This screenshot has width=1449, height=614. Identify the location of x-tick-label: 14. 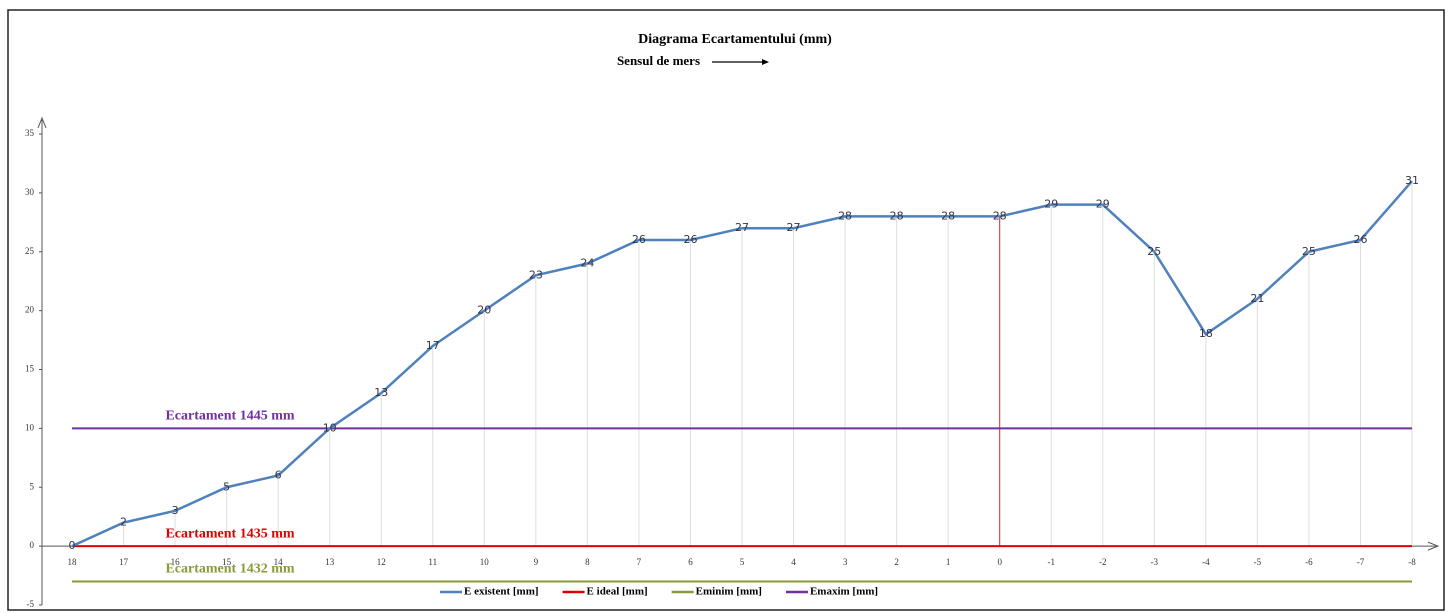
(279, 562).